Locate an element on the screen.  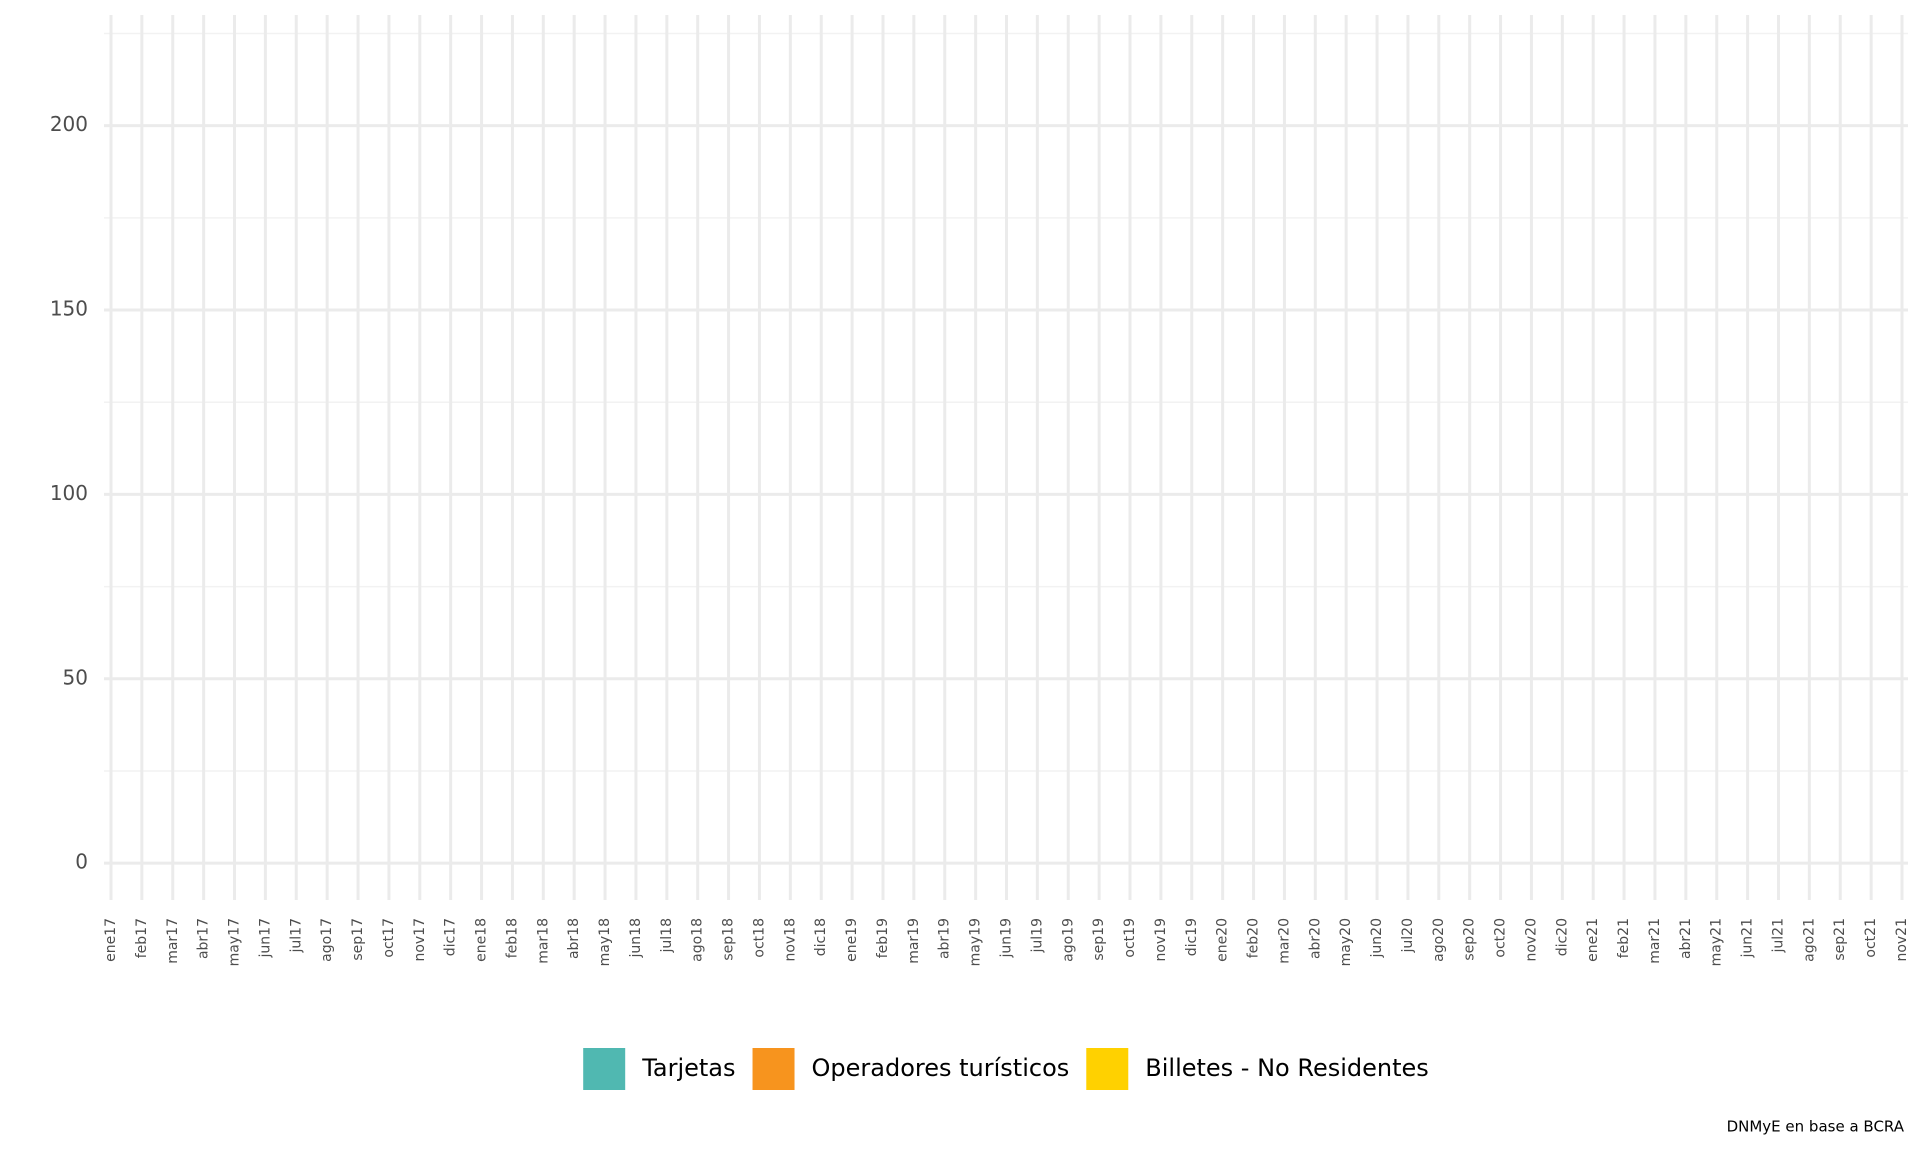
x-tick-label: nov19 is located at coordinates (1161, 940).